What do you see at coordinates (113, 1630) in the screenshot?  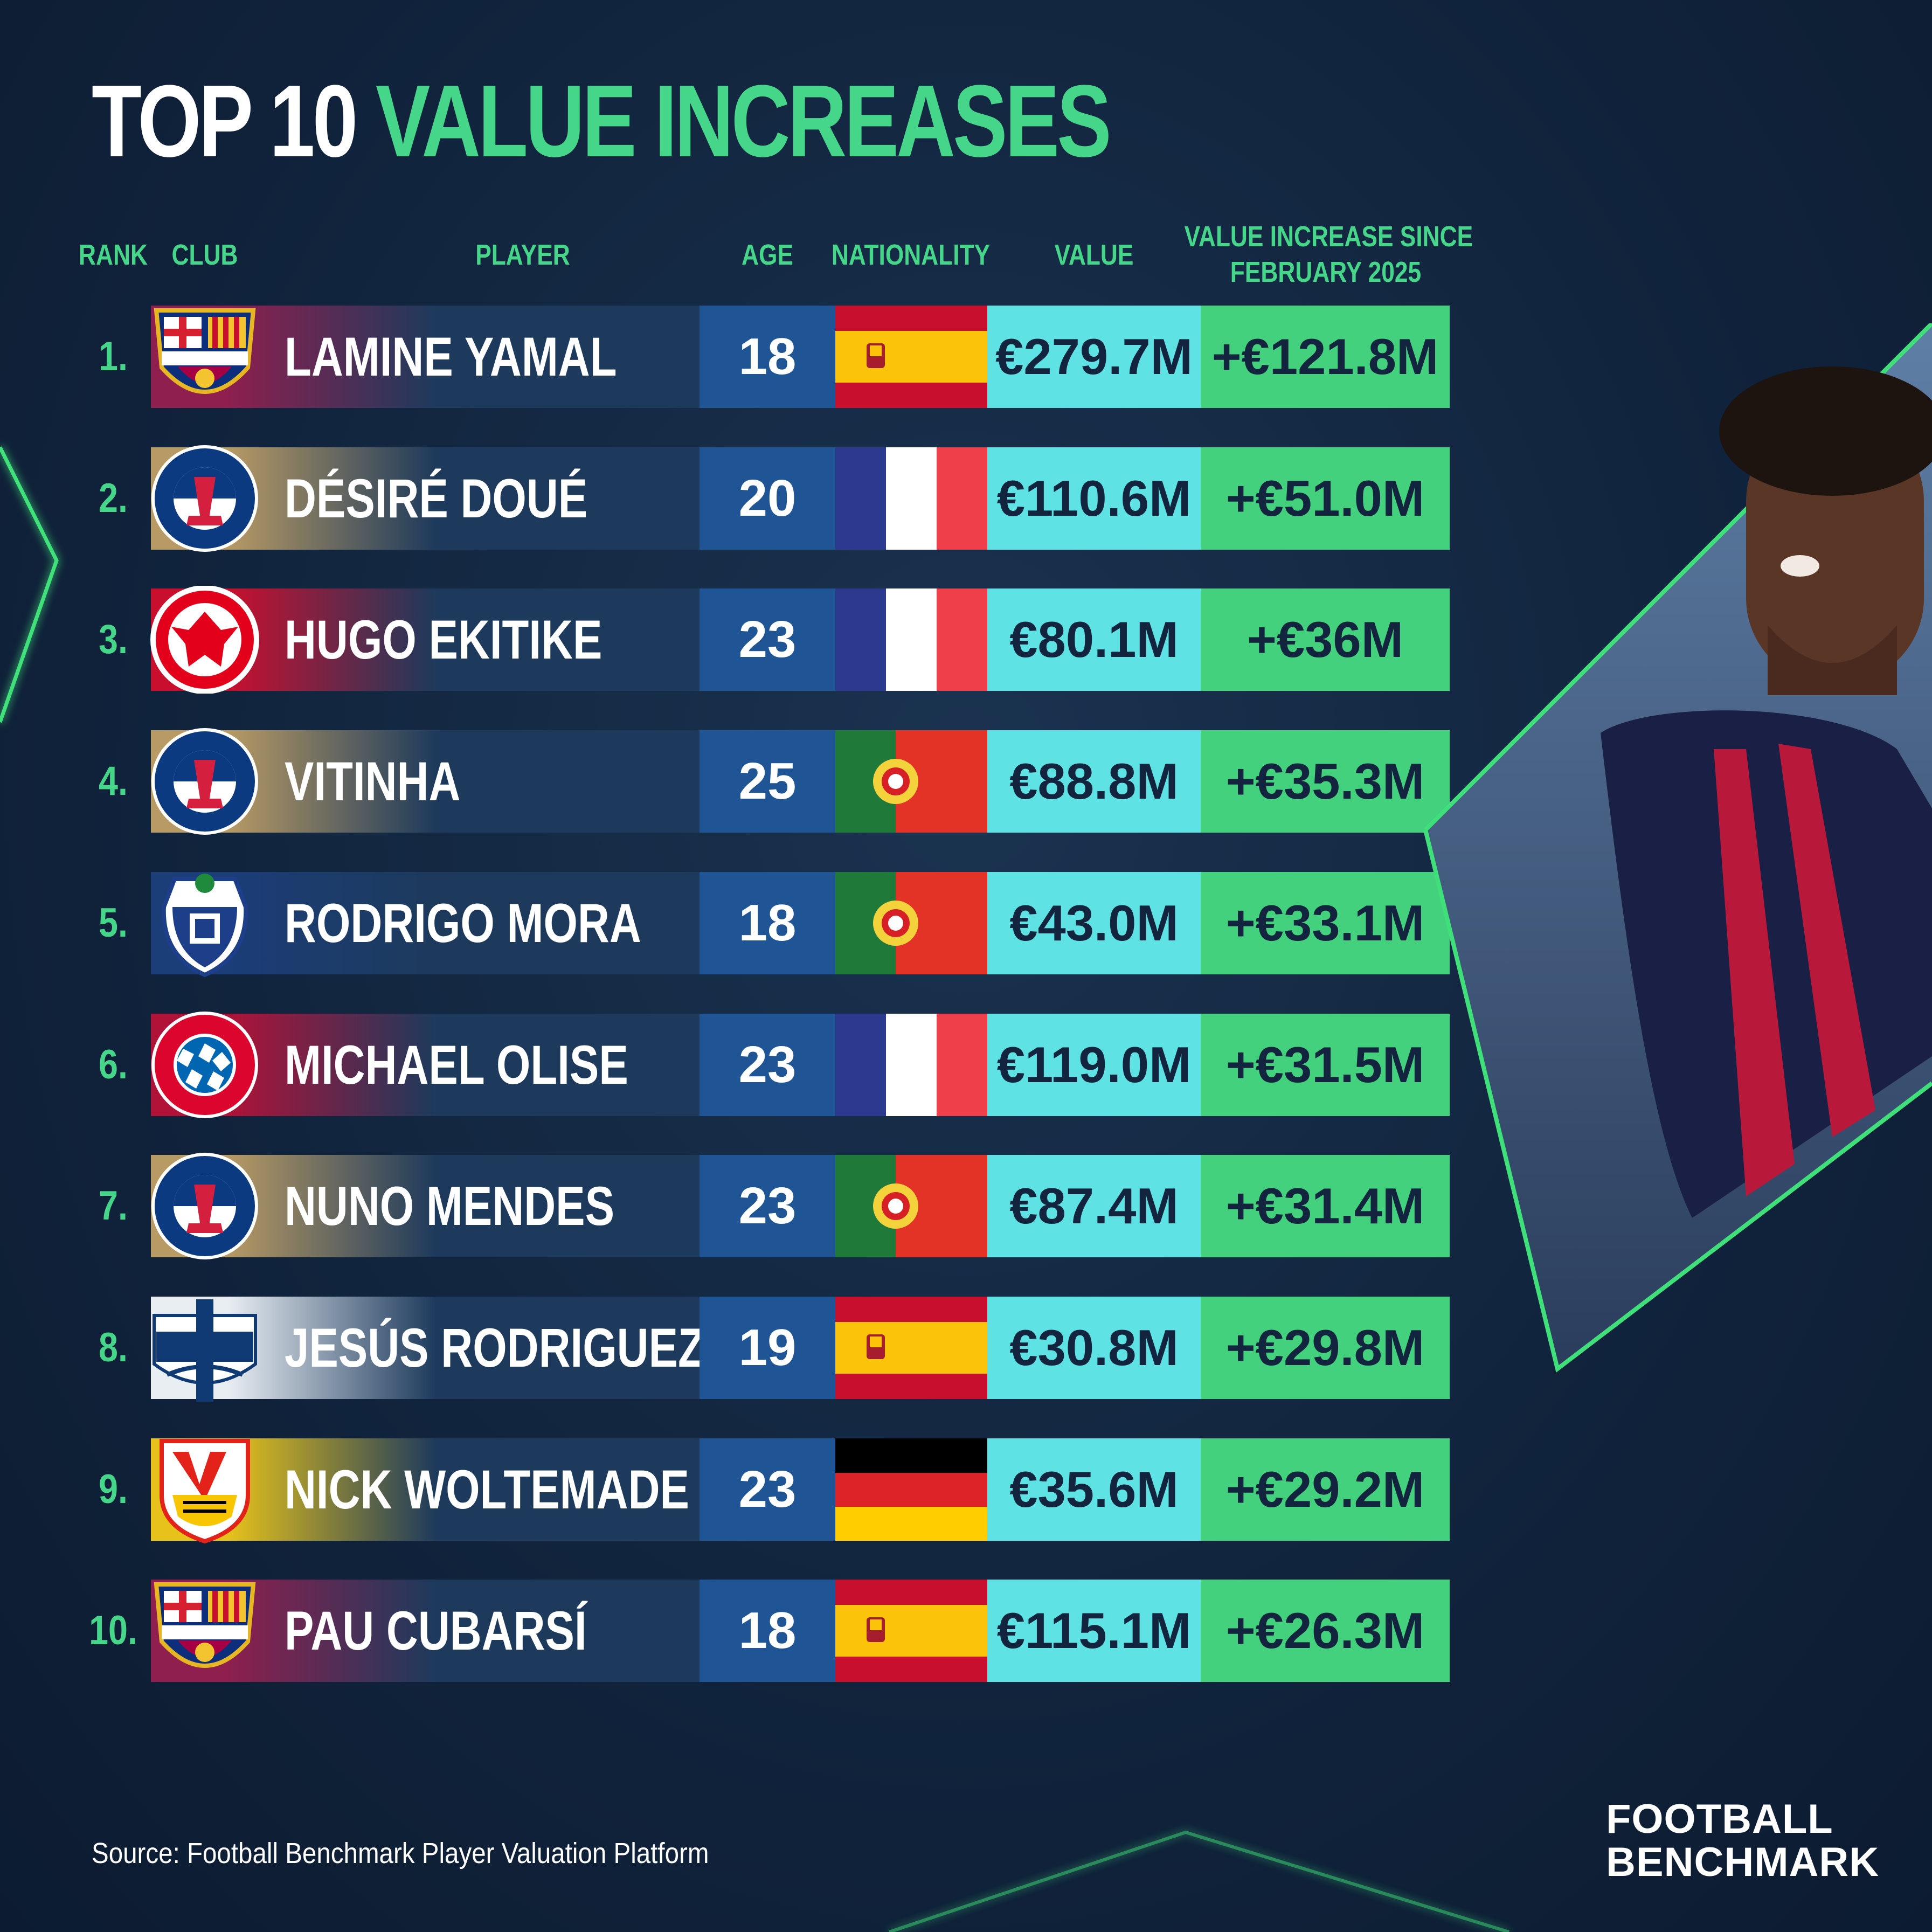 I see `rank-label: 10.` at bounding box center [113, 1630].